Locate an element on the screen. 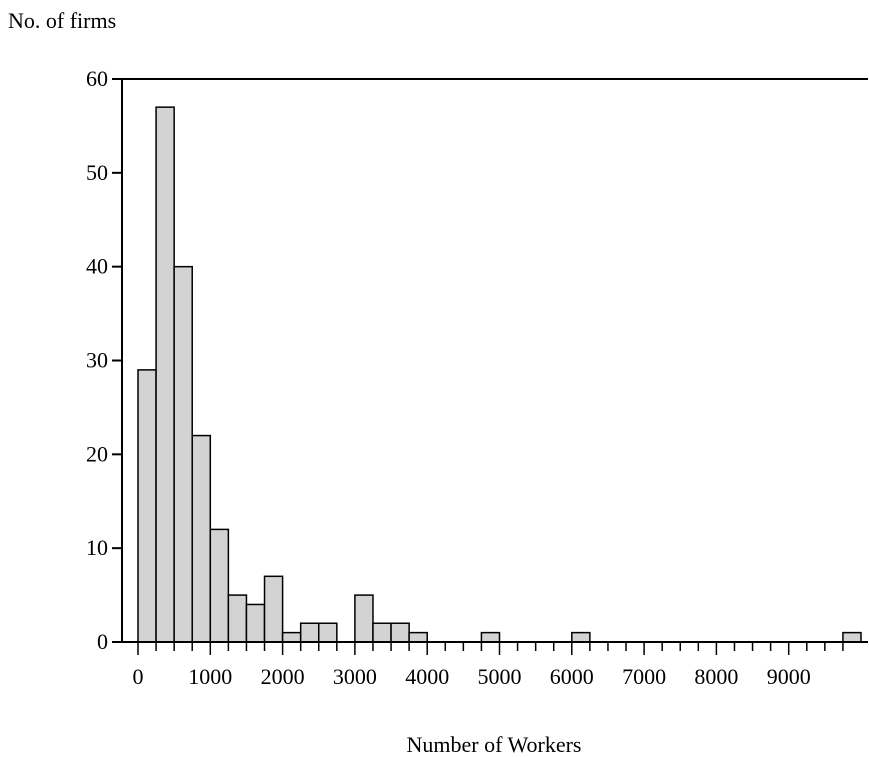  x-tick-label: 4000 is located at coordinates (427, 676).